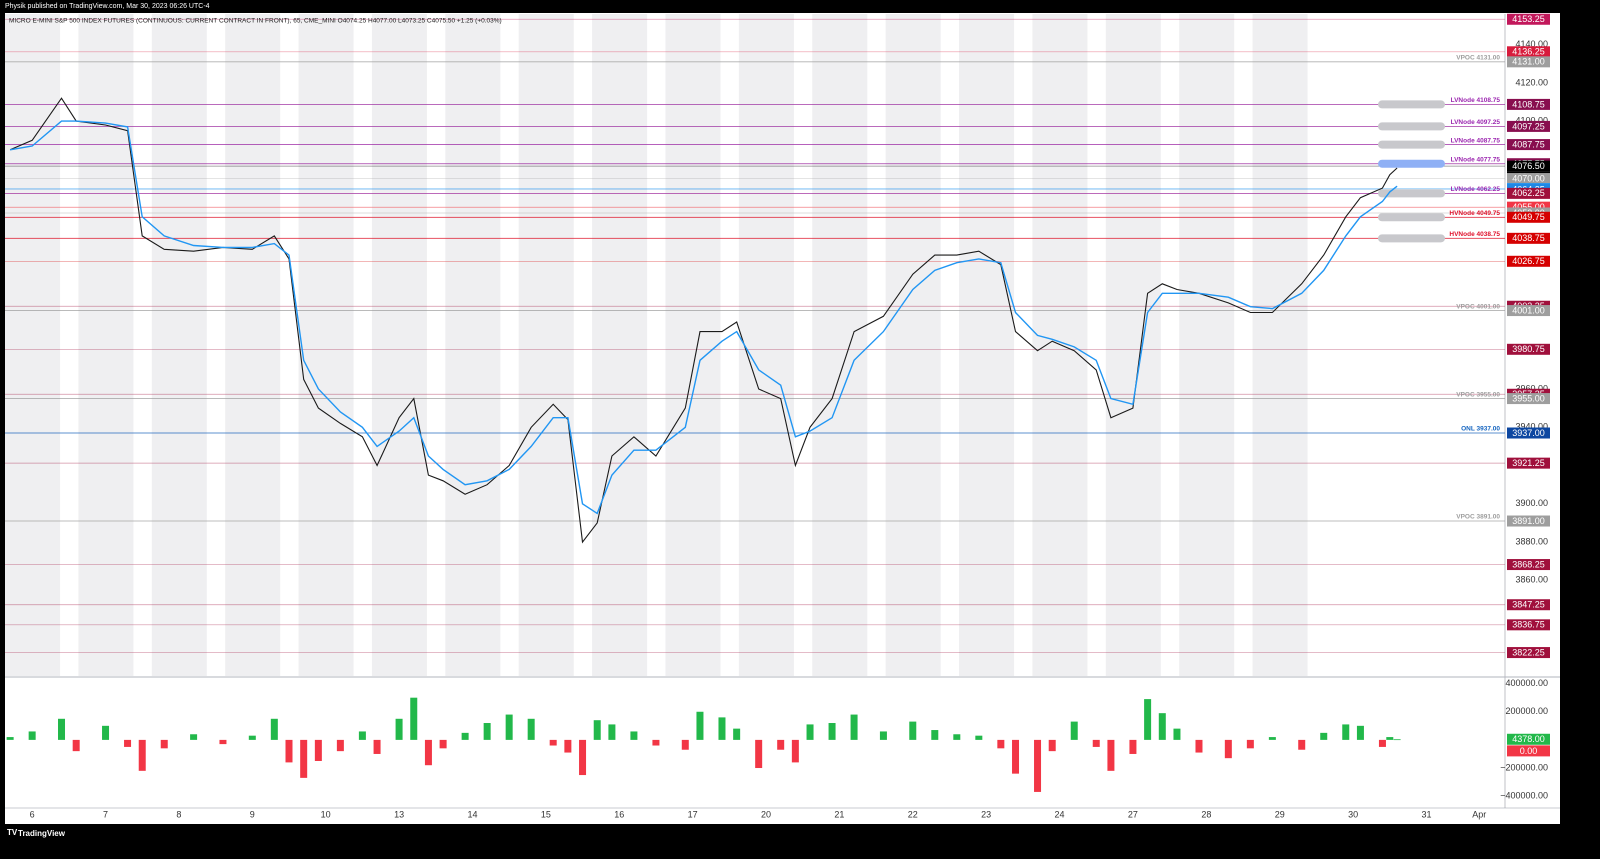 The width and height of the screenshot is (1600, 859). I want to click on level-label: VPOC 3955.00, so click(1478, 394).